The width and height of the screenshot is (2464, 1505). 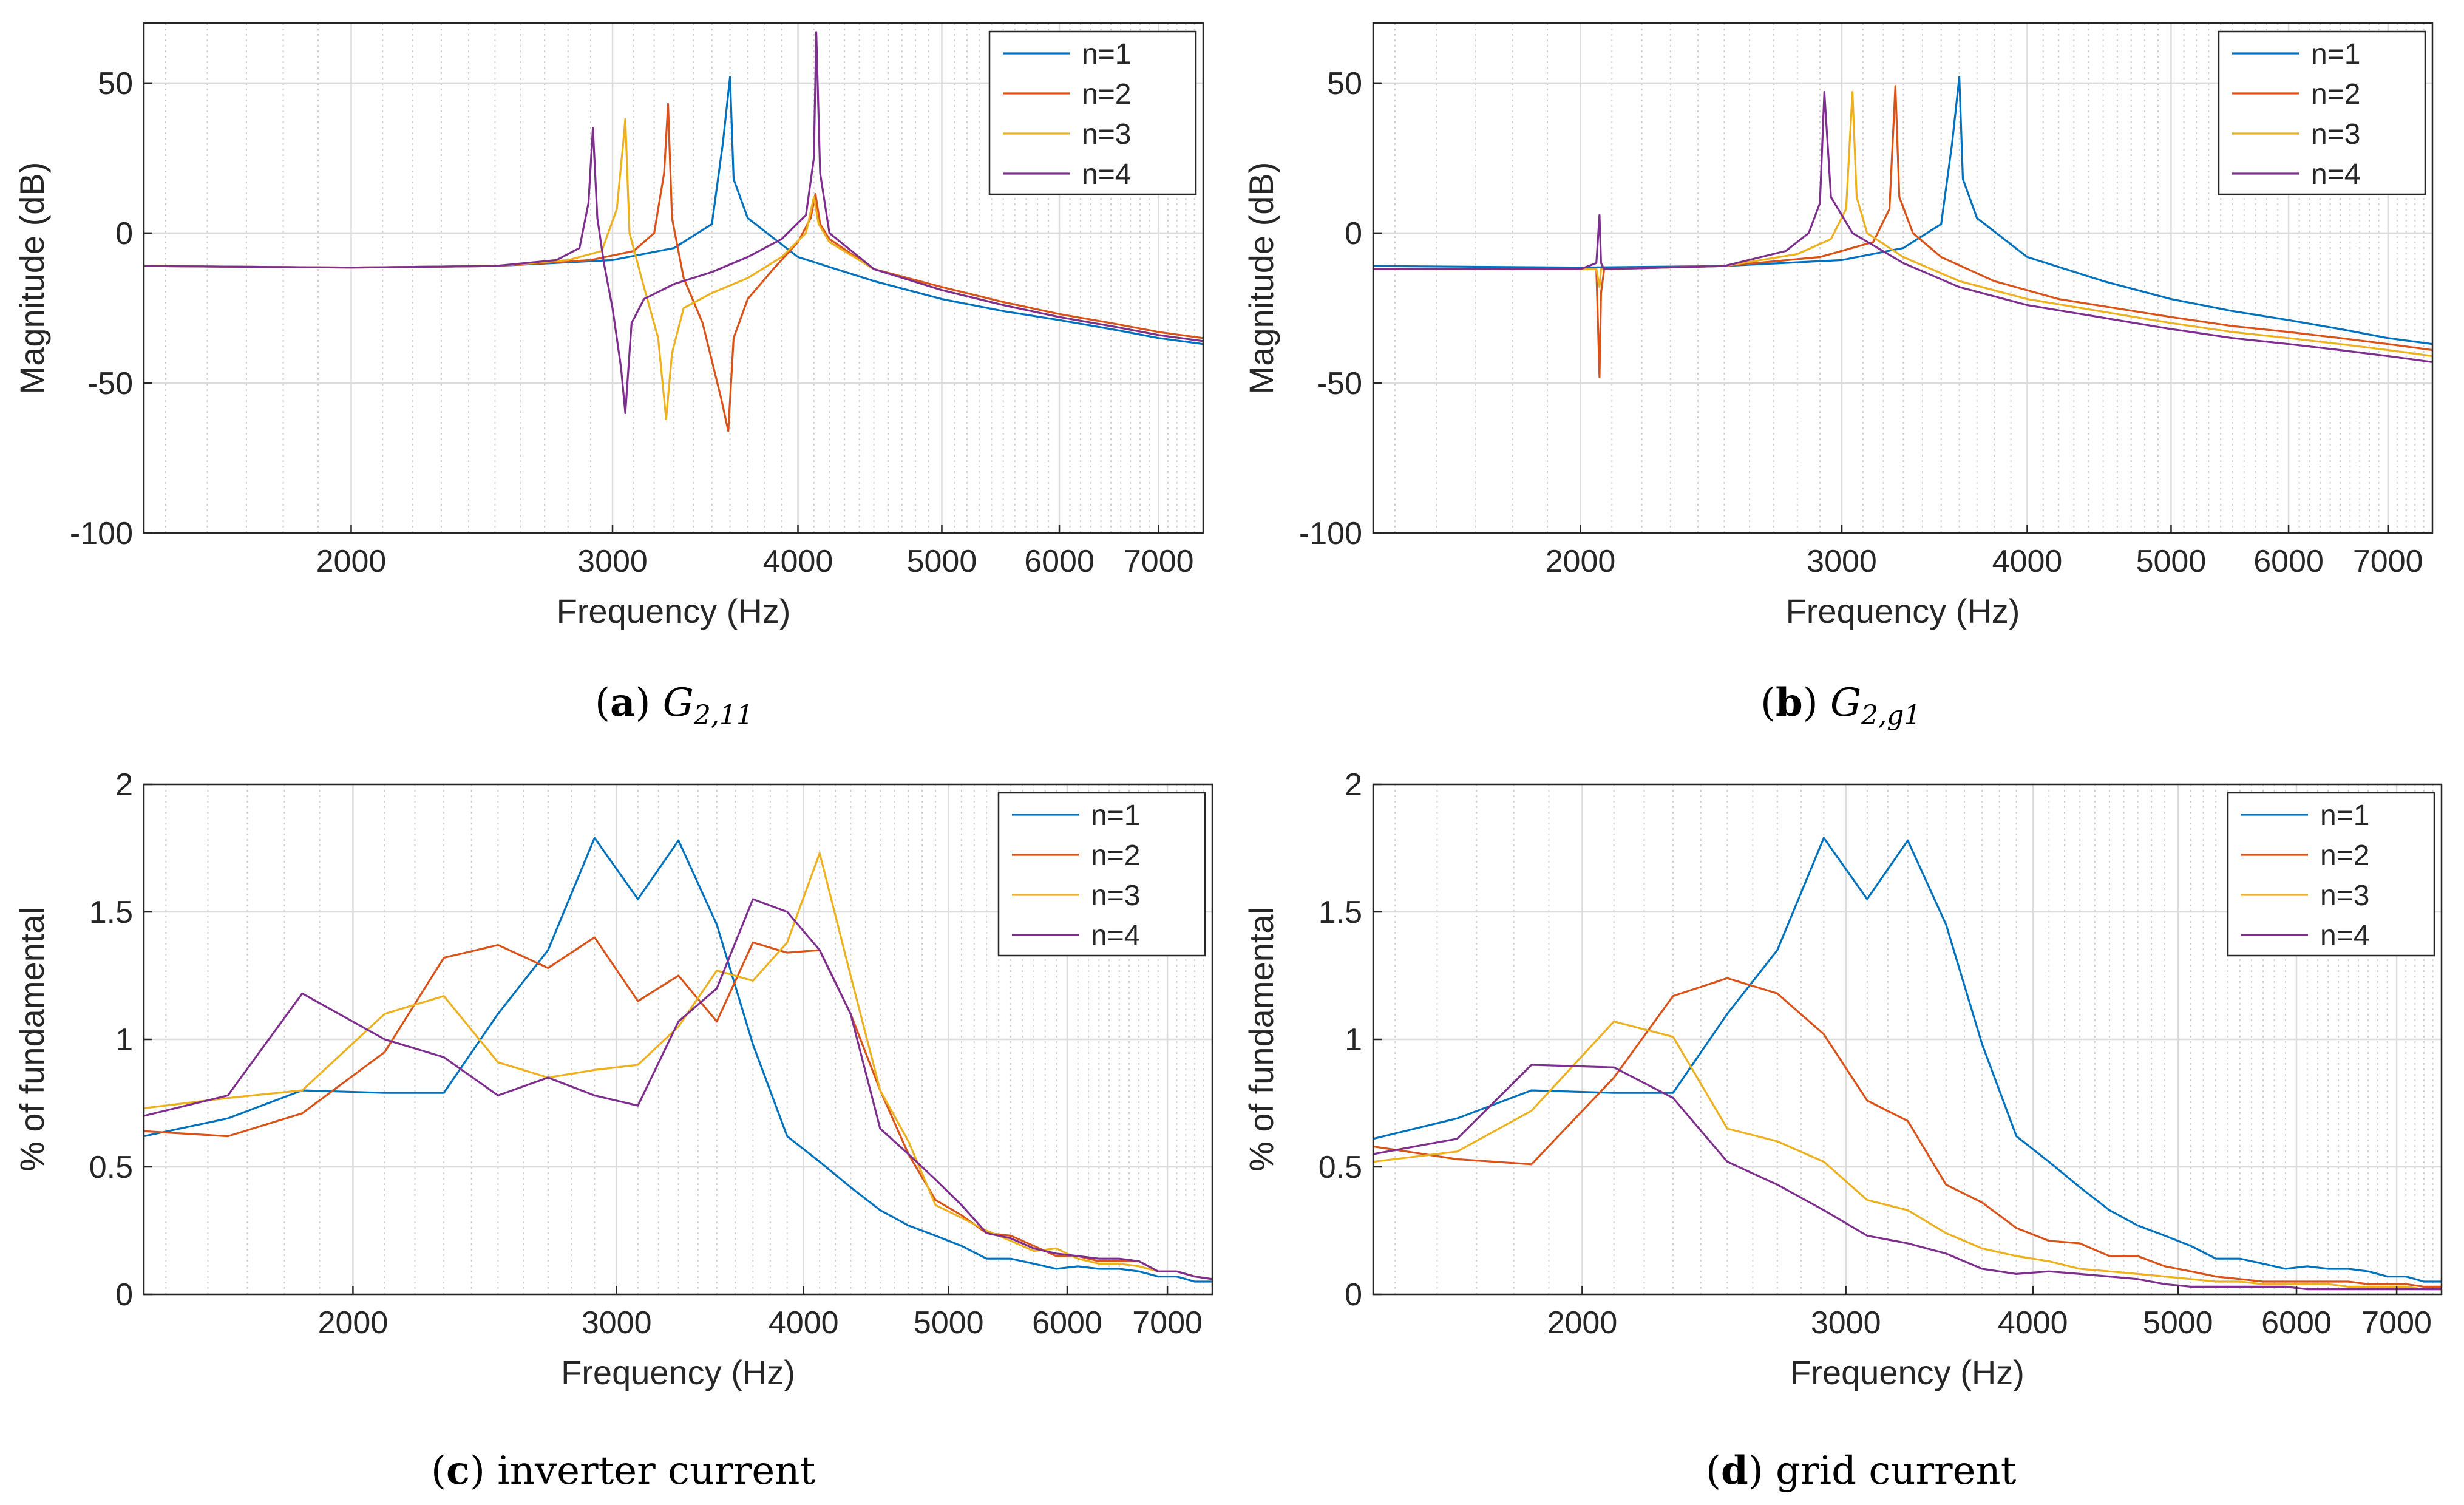 What do you see at coordinates (674, 706) in the screenshot?
I see `caption-a: (a) G2,11` at bounding box center [674, 706].